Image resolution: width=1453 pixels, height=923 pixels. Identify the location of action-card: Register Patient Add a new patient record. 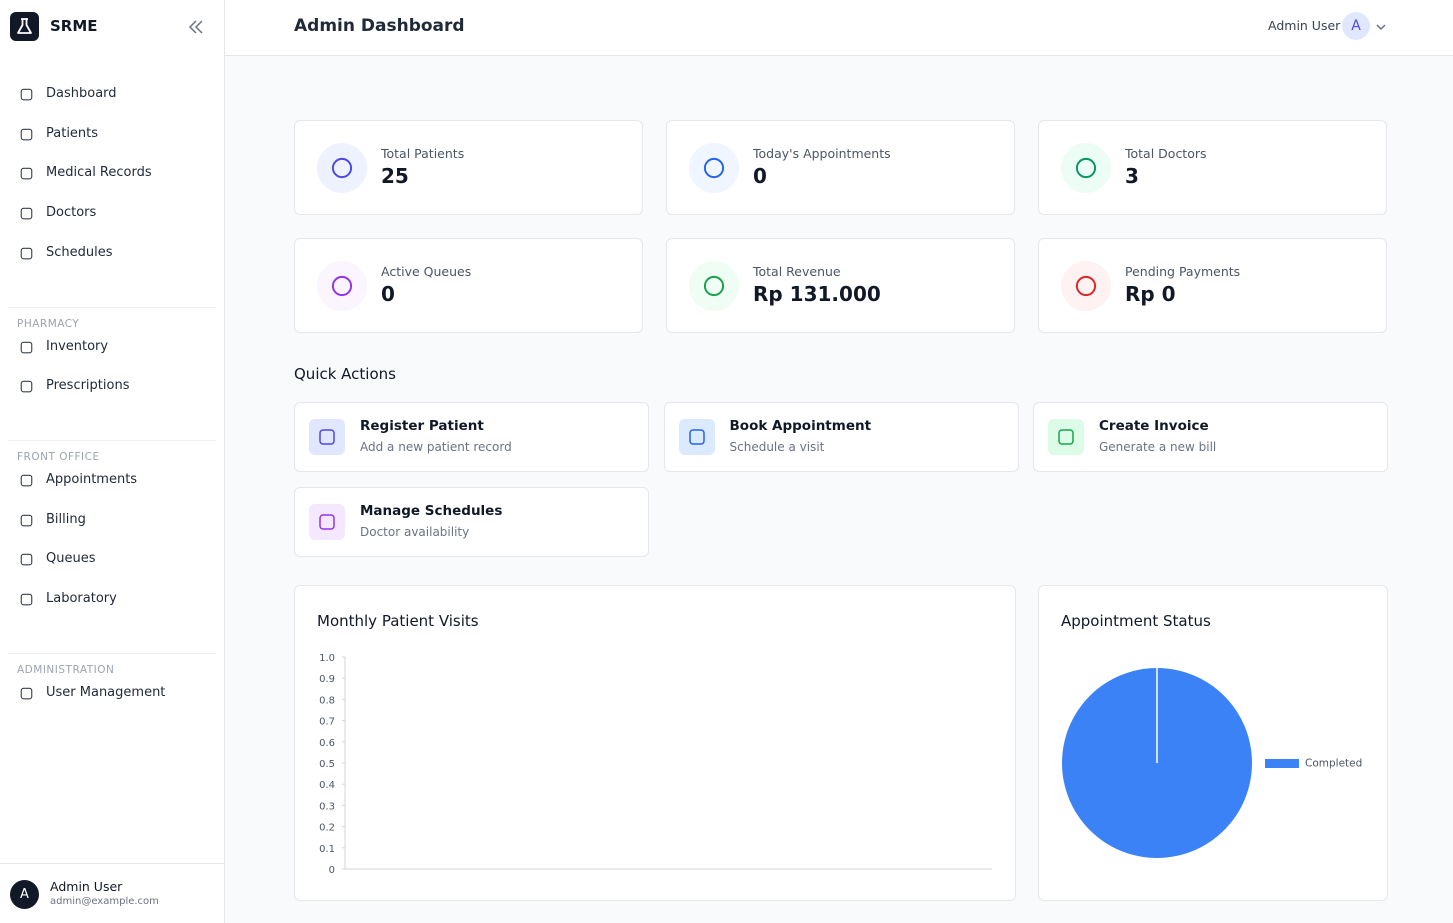
(471, 437).